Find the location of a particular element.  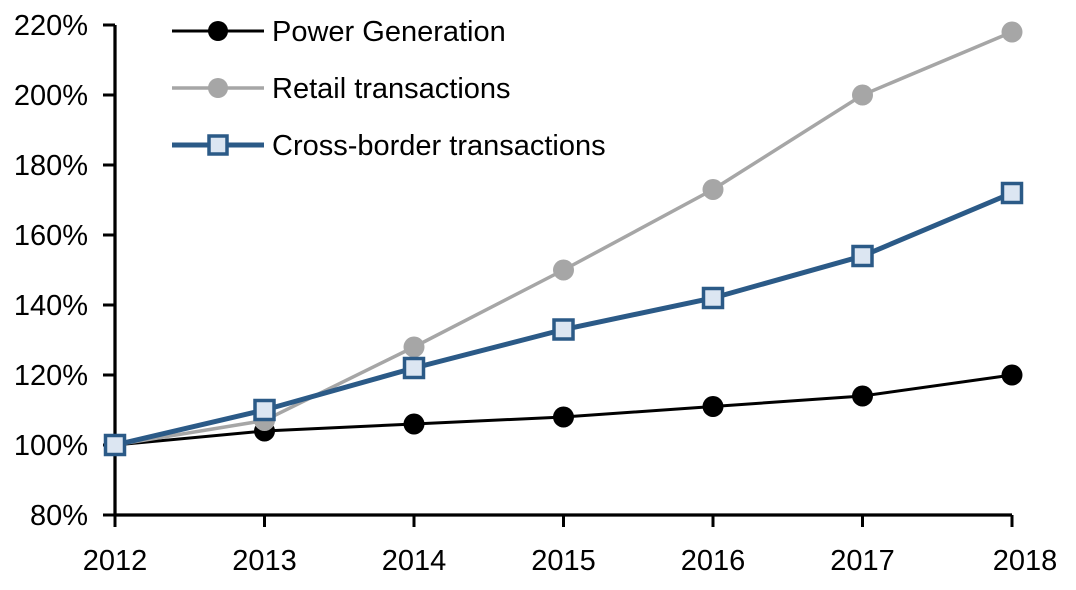

legend-label: Retail transactions is located at coordinates (391, 89).